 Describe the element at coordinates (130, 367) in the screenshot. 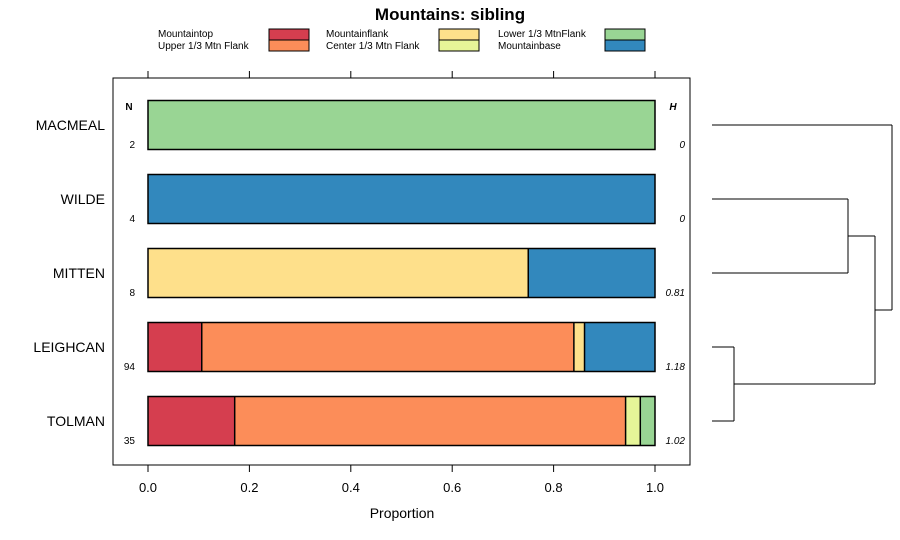

I see `n-value-leighcan: 94` at that location.